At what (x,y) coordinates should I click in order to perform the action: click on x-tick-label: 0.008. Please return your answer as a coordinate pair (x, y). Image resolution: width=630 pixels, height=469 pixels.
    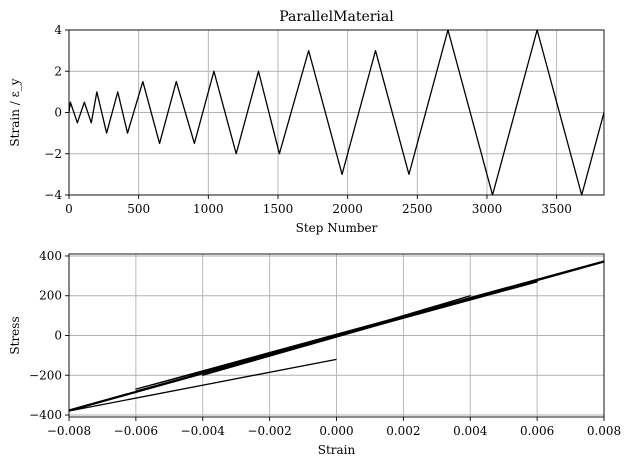
    Looking at the image, I should click on (604, 431).